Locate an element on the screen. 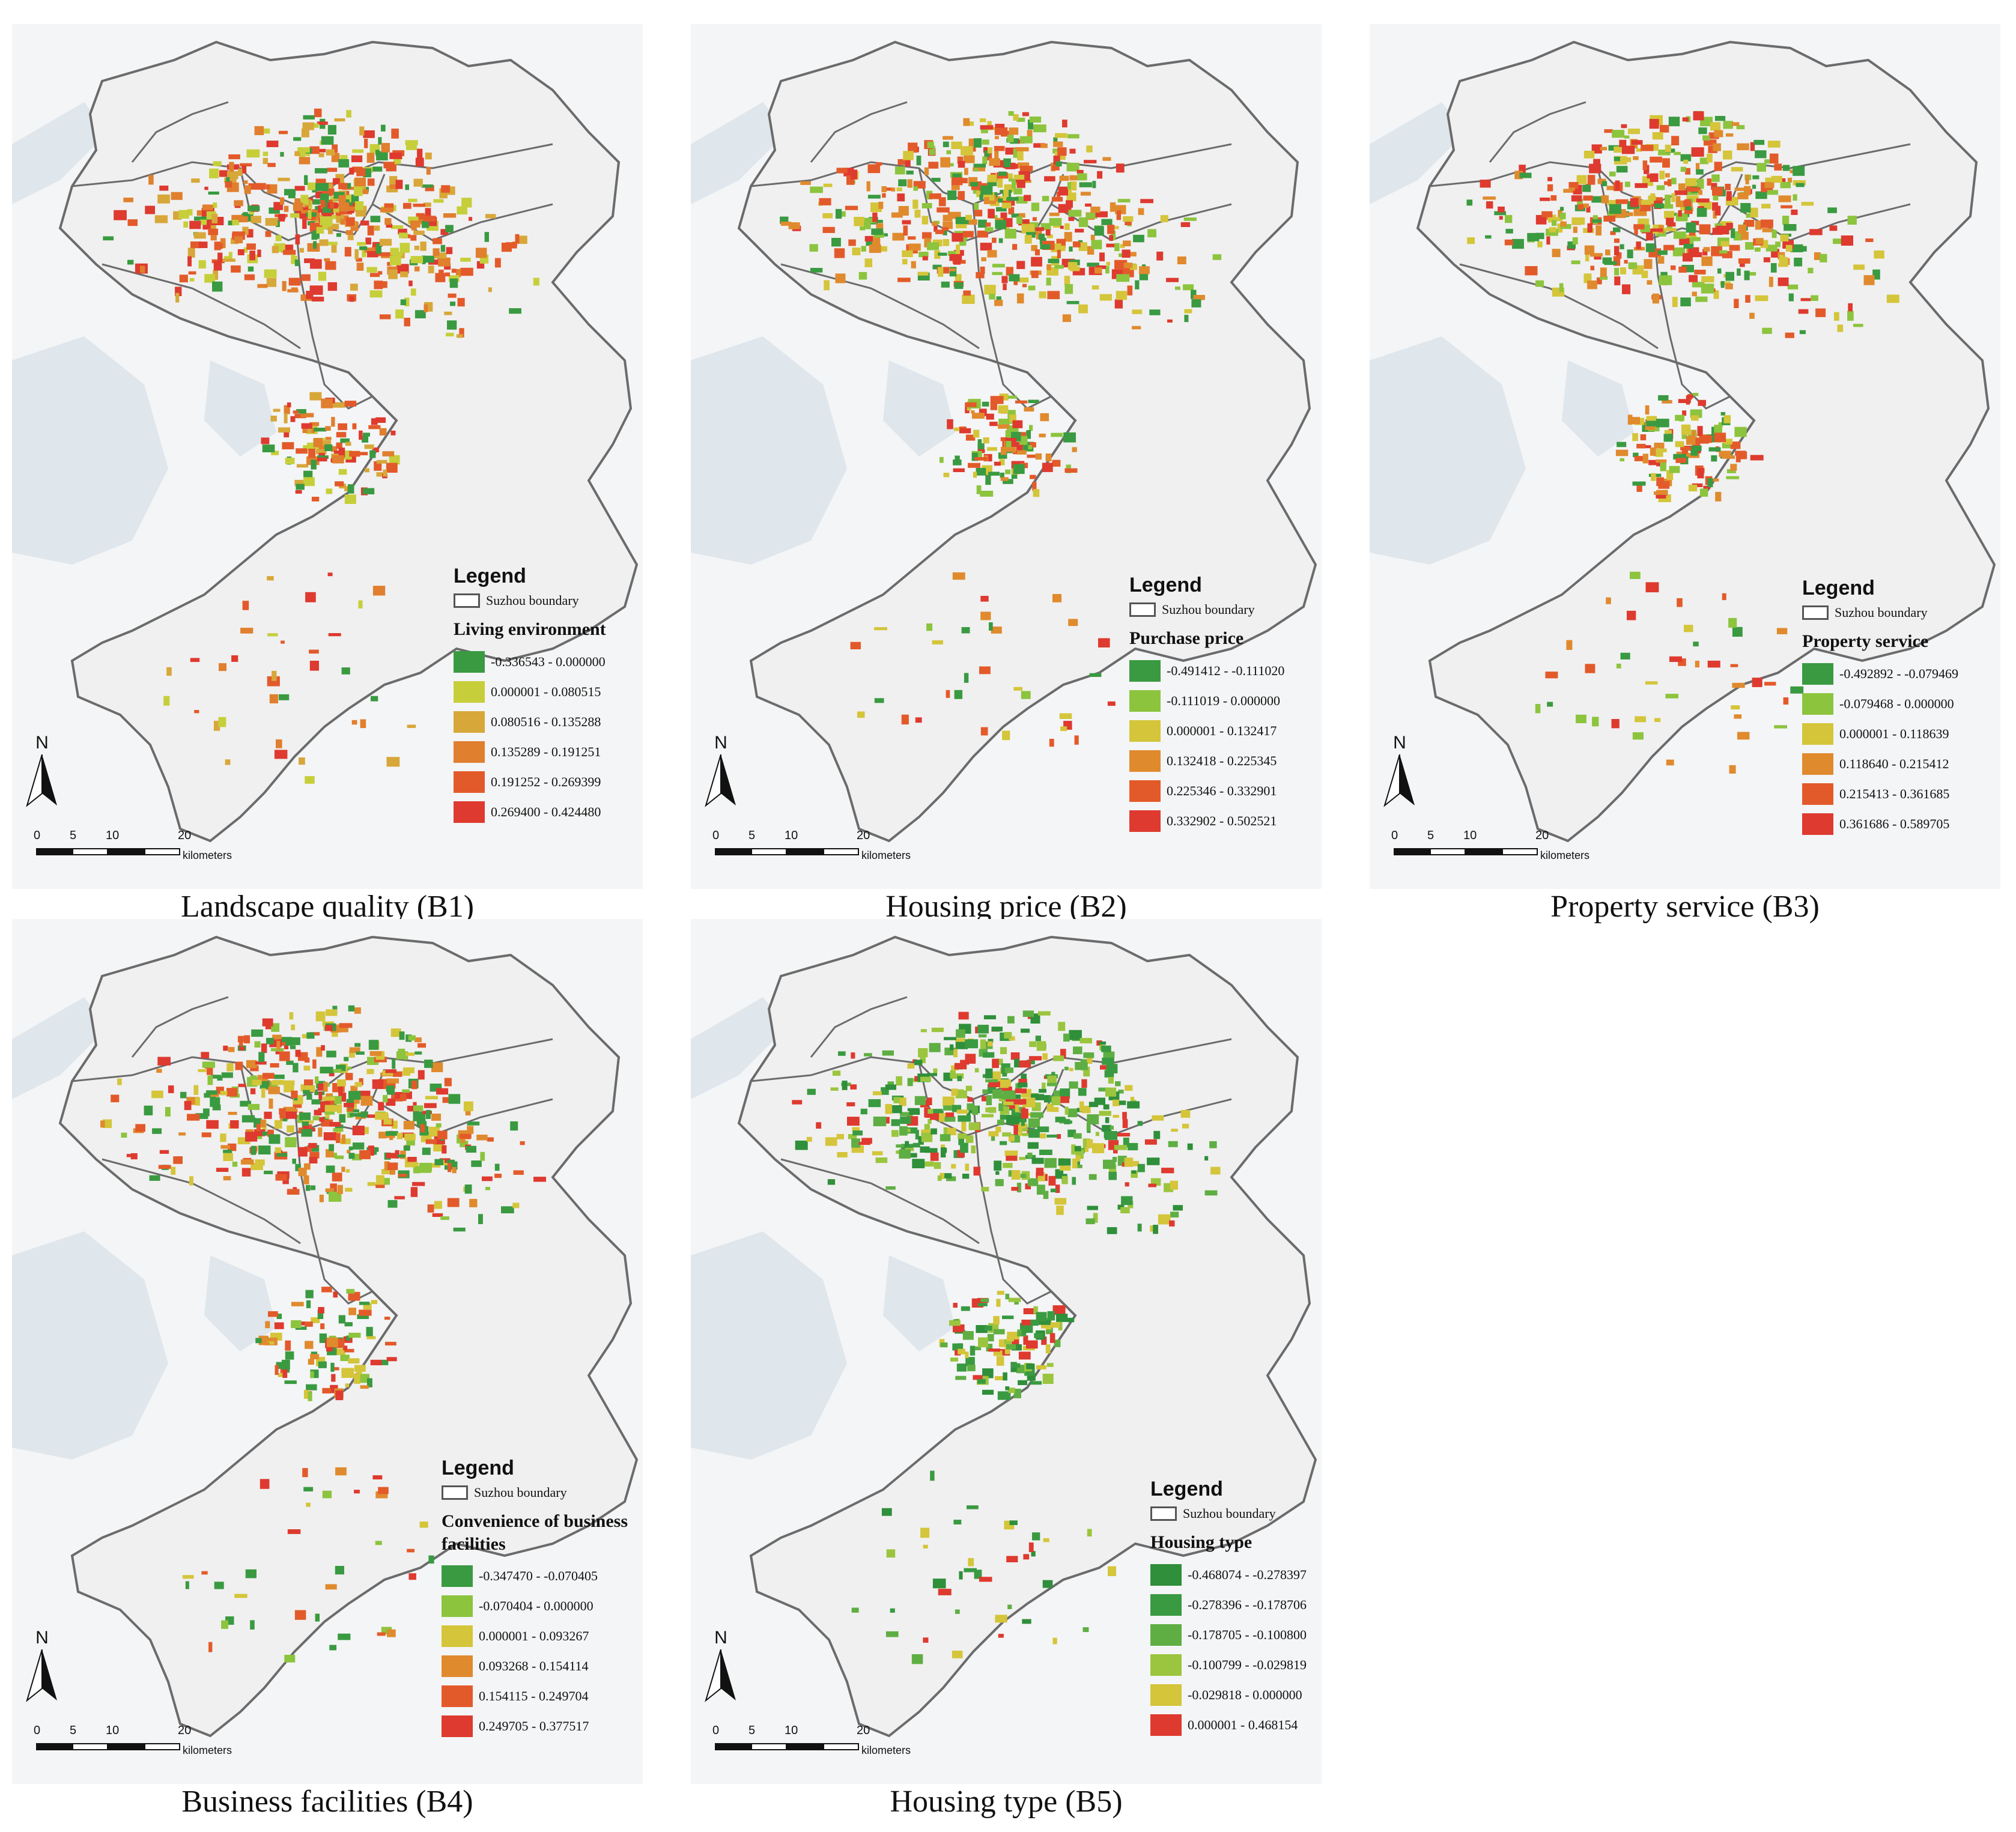  lake-area is located at coordinates (1448, 450).